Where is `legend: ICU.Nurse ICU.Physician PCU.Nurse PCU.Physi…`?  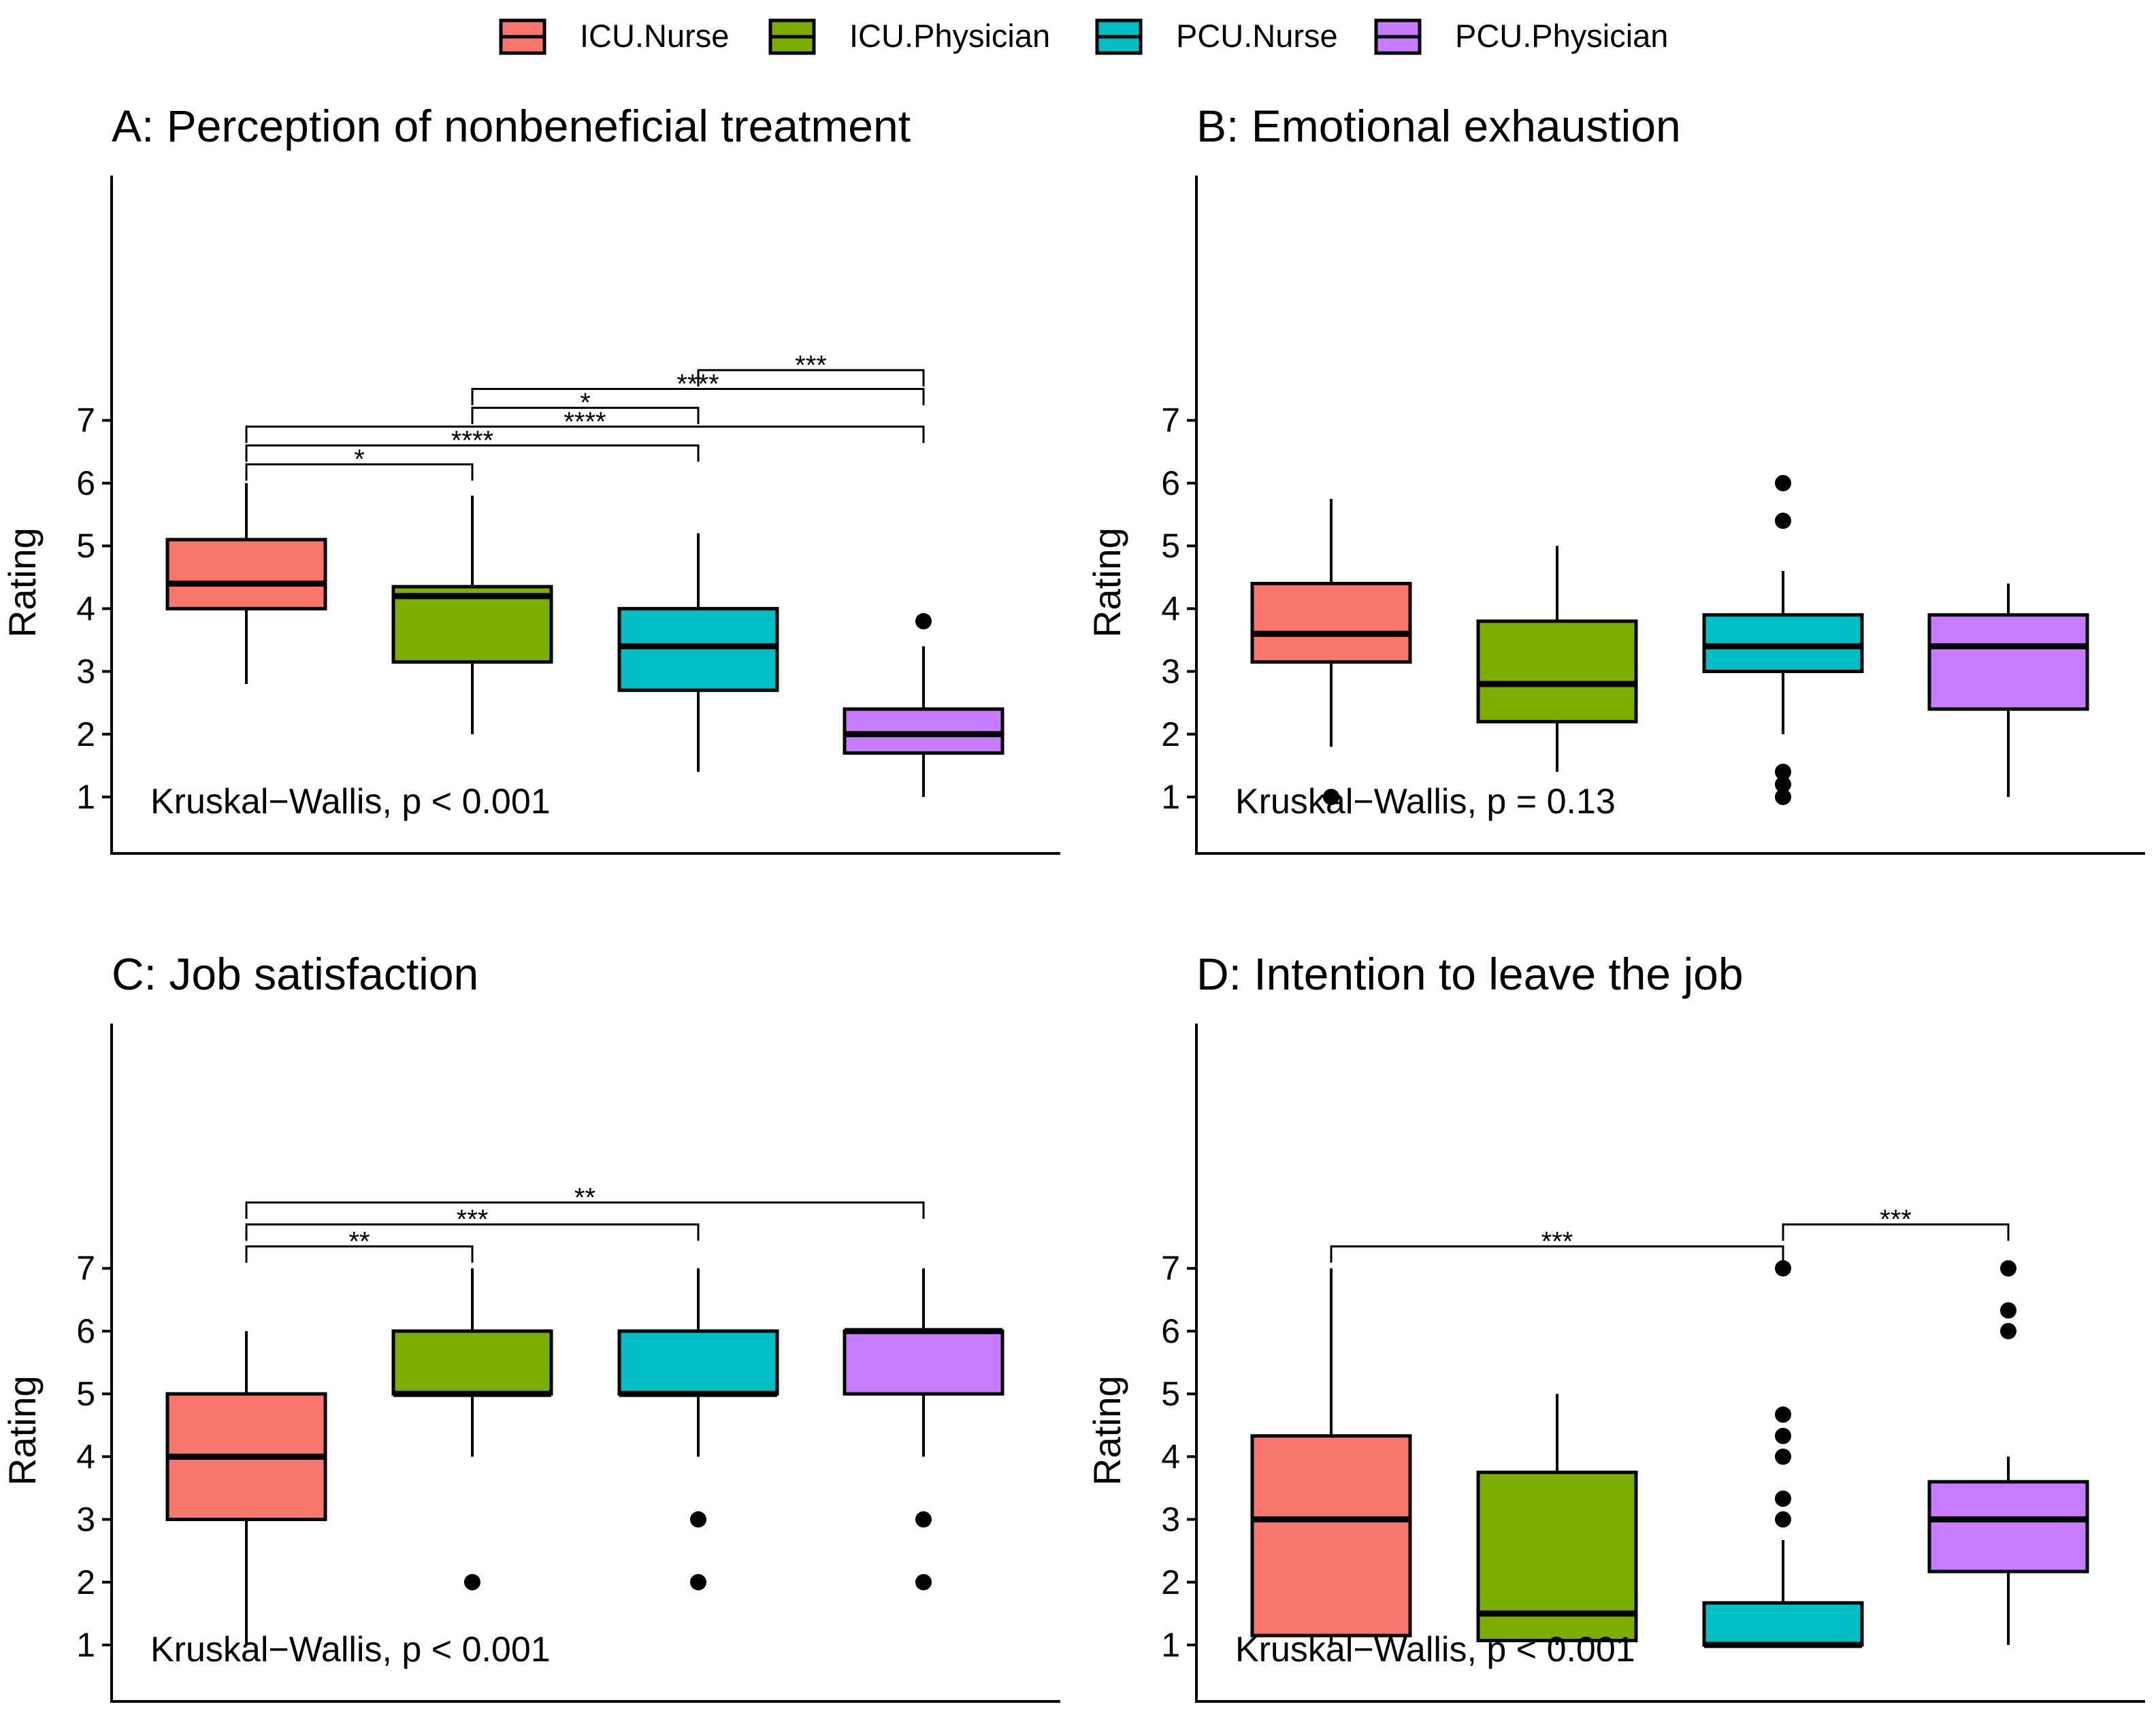
legend: ICU.Nurse ICU.Physician PCU.Nurse PCU.Physi… is located at coordinates (1083, 36).